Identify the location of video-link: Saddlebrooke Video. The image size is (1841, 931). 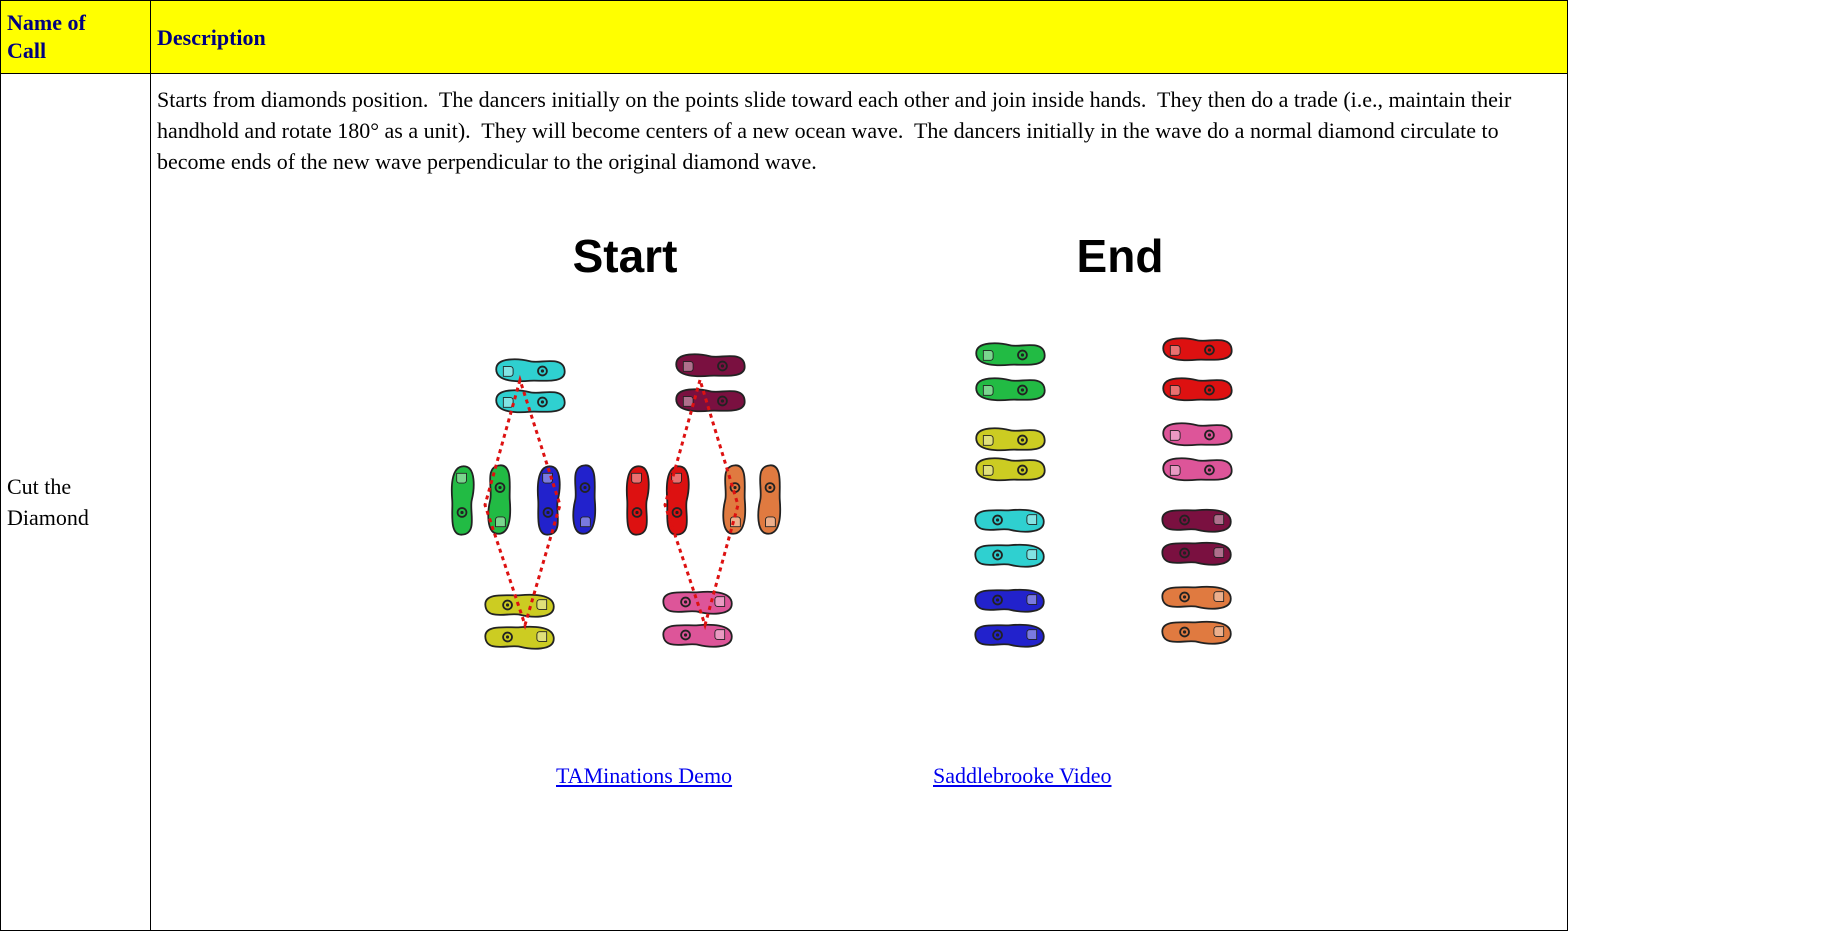
(1022, 775).